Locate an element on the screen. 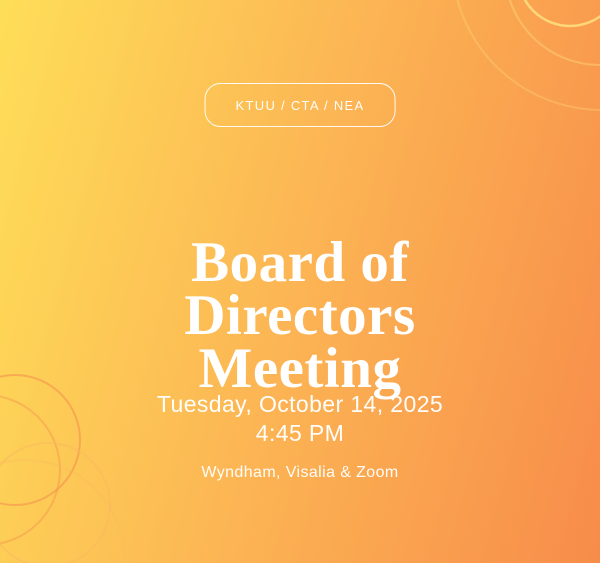 This screenshot has height=563, width=600. org-badge: KTUU / CTA / NEA is located at coordinates (300, 105).